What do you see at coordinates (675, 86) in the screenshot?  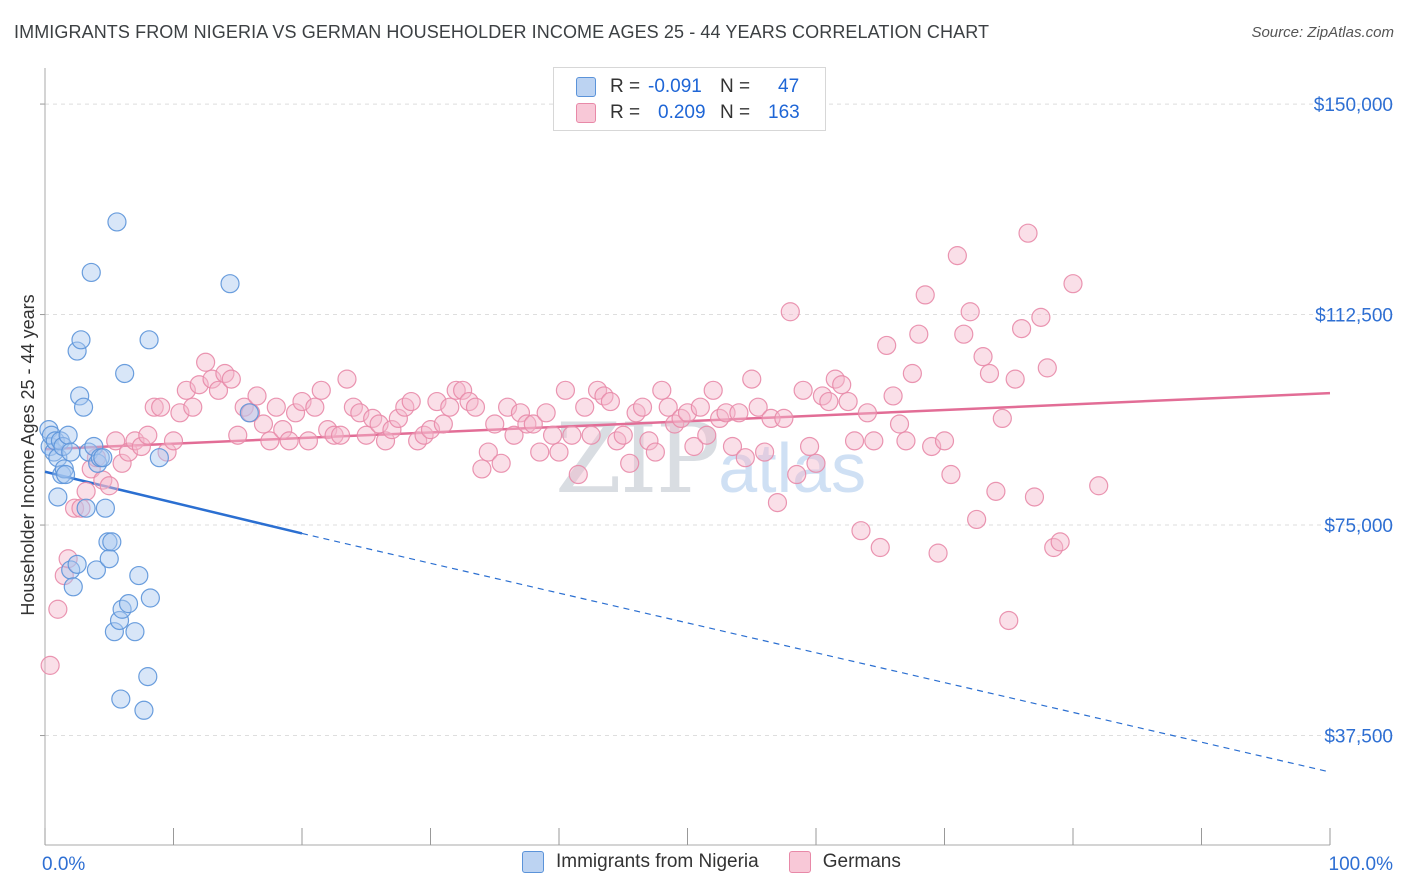 I see `r-value: -0.091` at bounding box center [675, 86].